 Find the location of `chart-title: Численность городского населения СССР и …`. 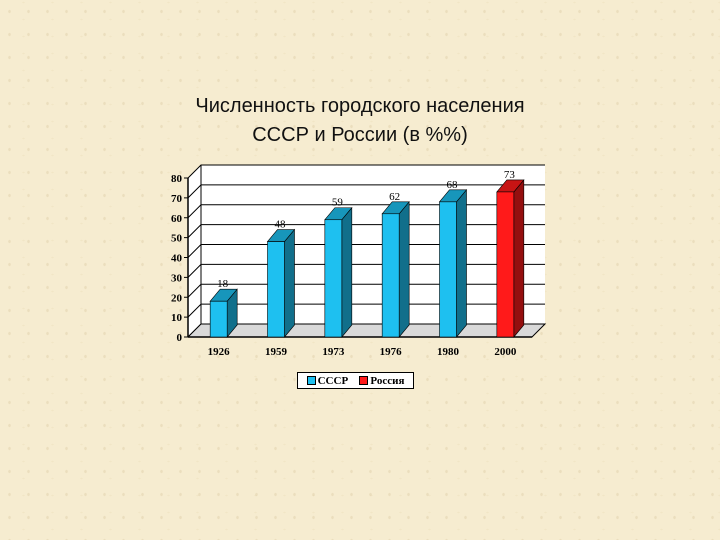

chart-title: Численность городского населения СССР и … is located at coordinates (360, 121).